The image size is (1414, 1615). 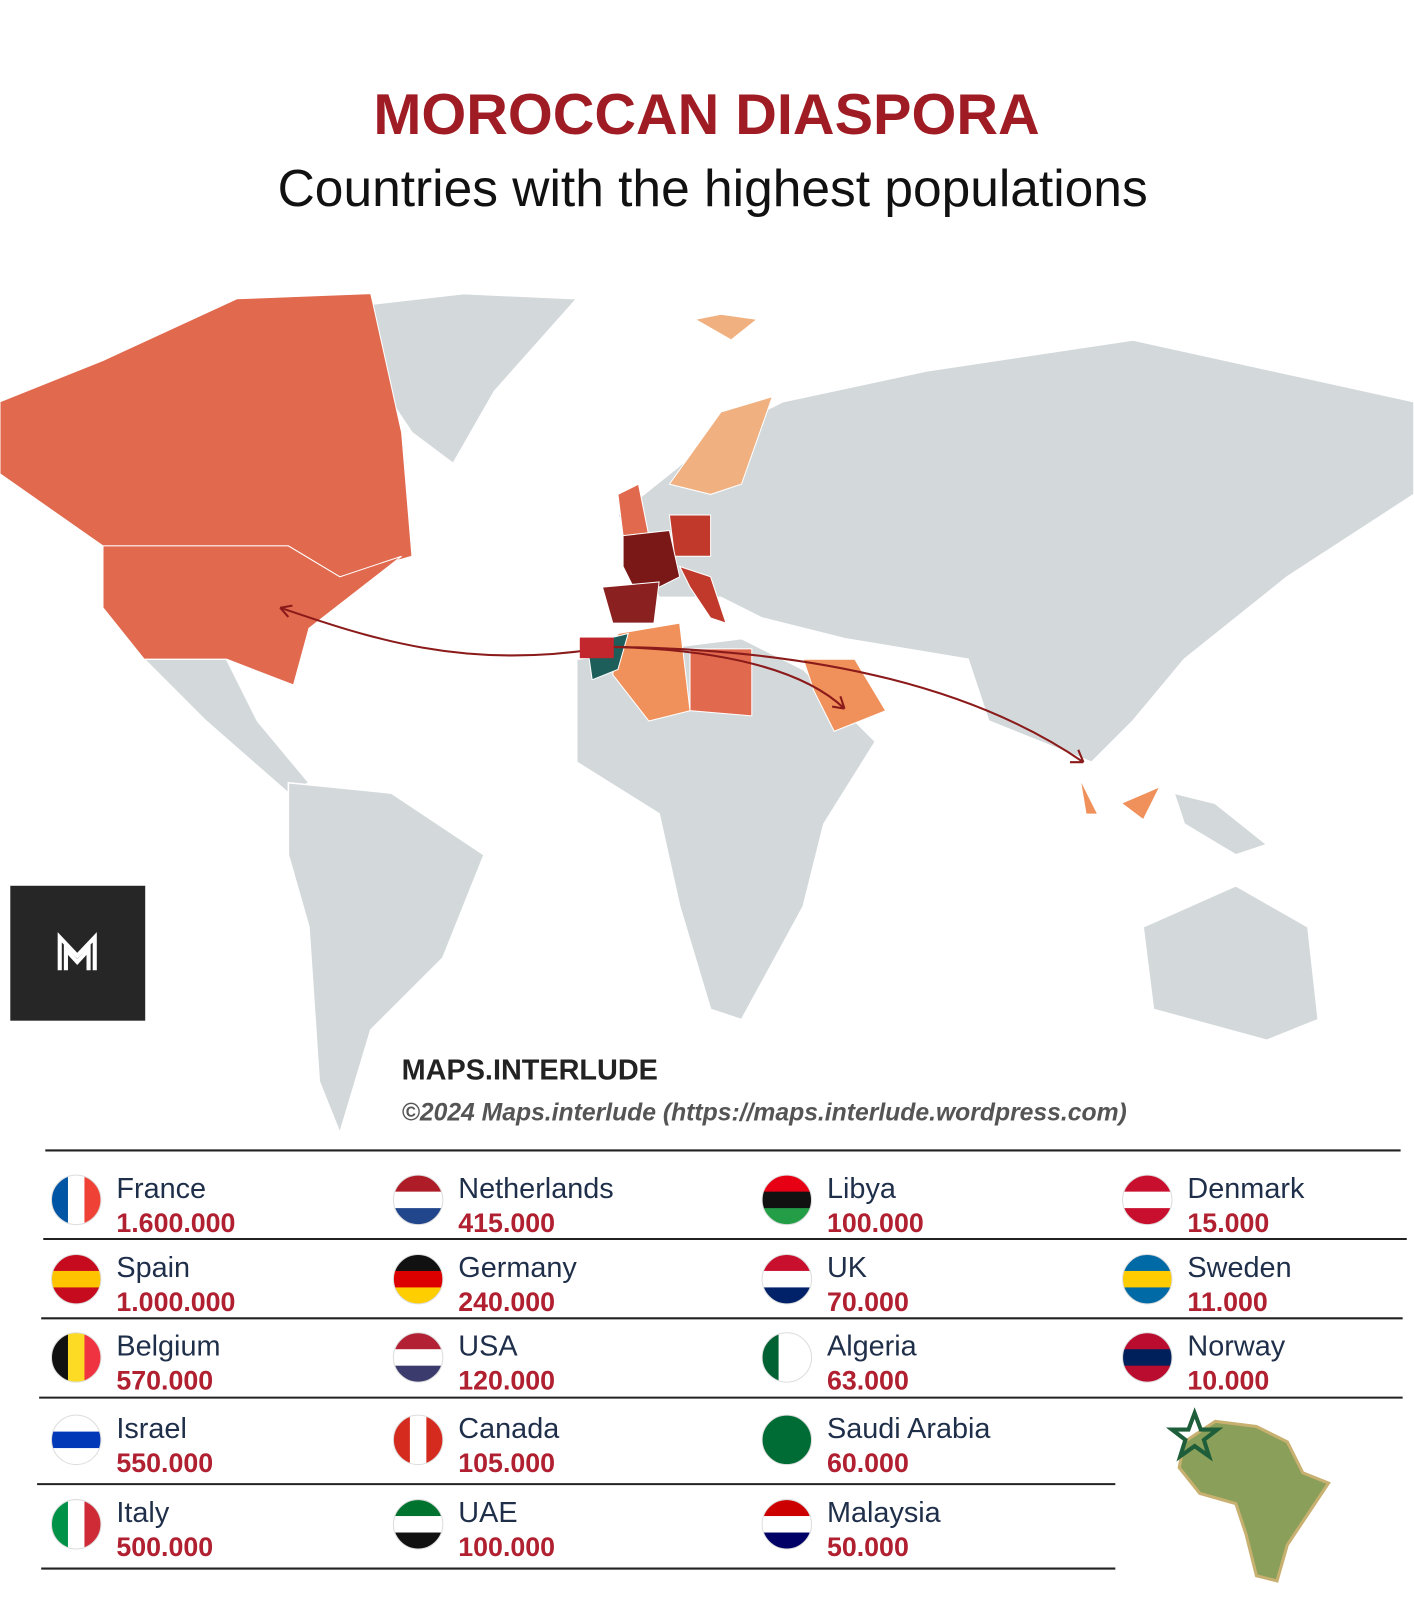 What do you see at coordinates (506, 1380) in the screenshot?
I see `population: 120.000` at bounding box center [506, 1380].